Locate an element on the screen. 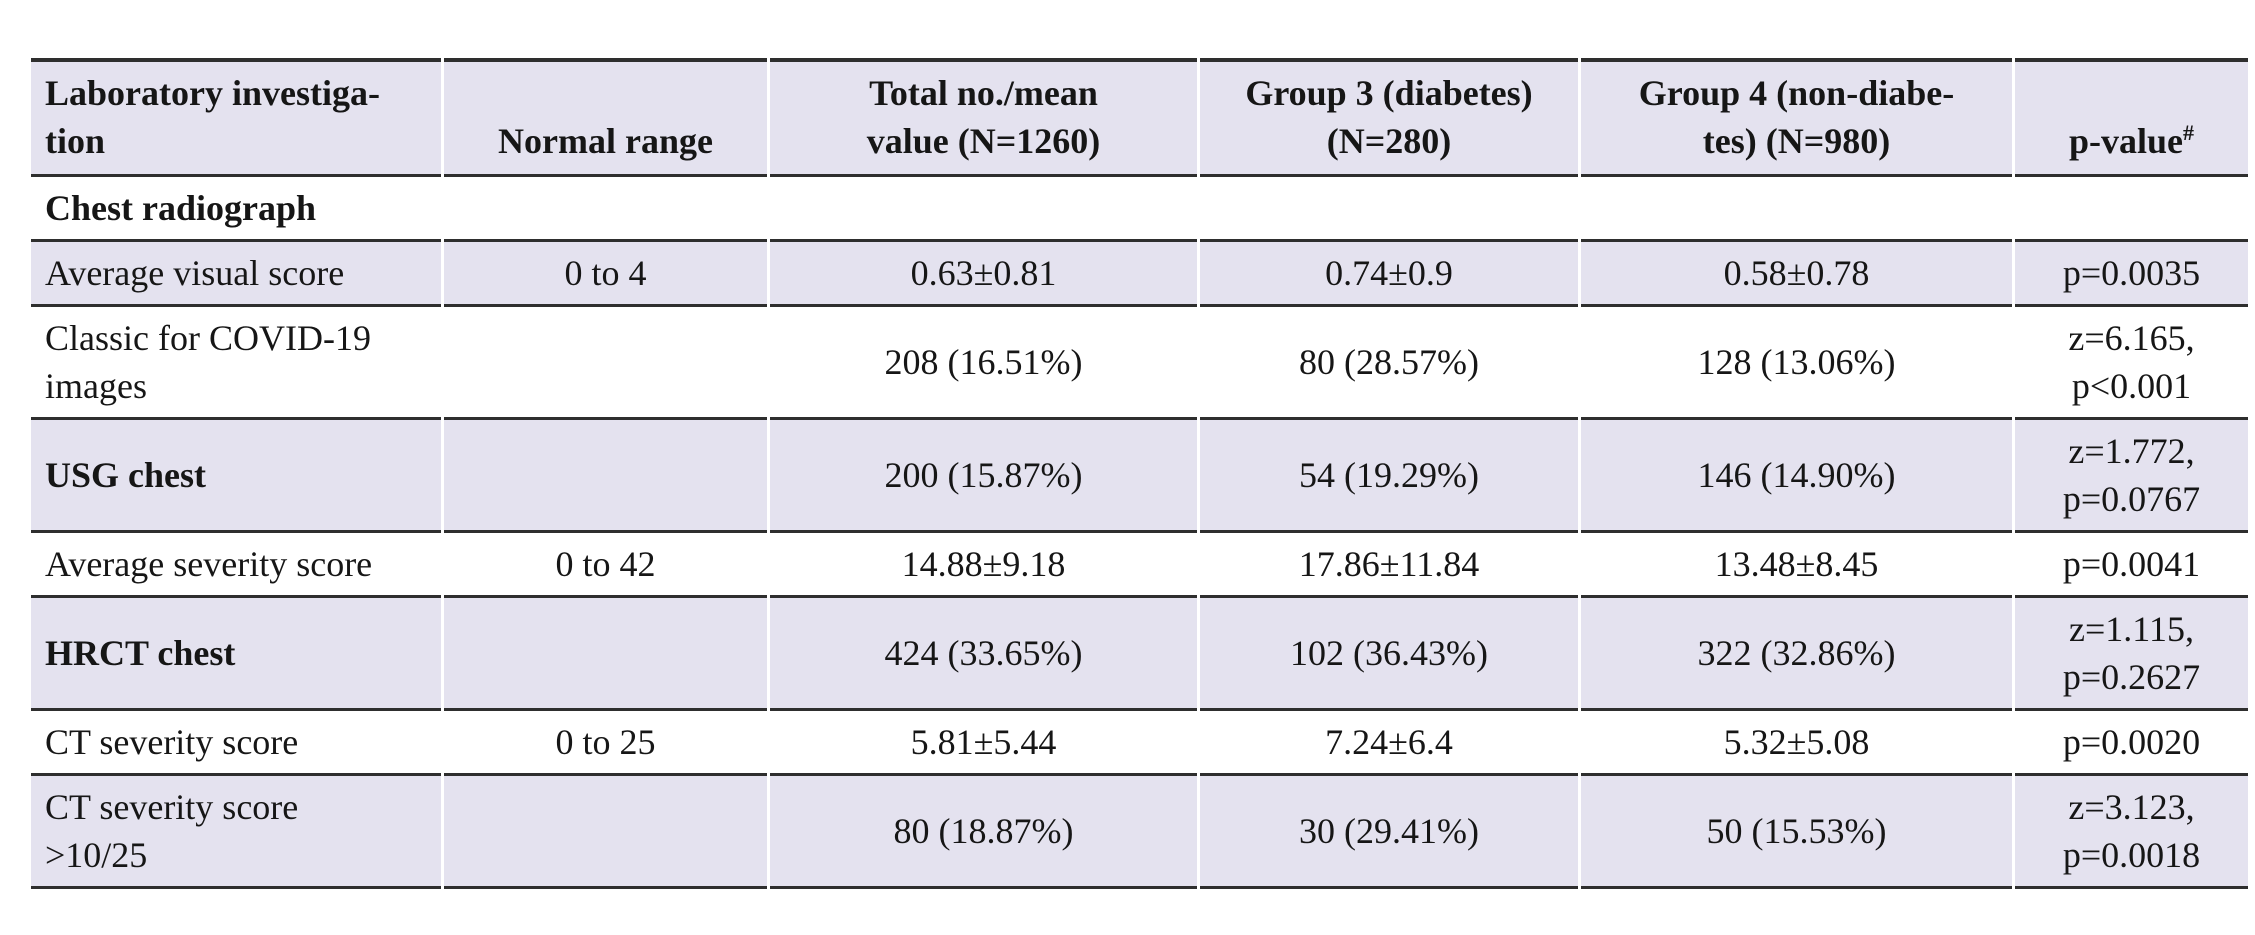 The height and width of the screenshot is (935, 2255). cell-p-value: z=1.772, p=0.0767 is located at coordinates (2131, 476).